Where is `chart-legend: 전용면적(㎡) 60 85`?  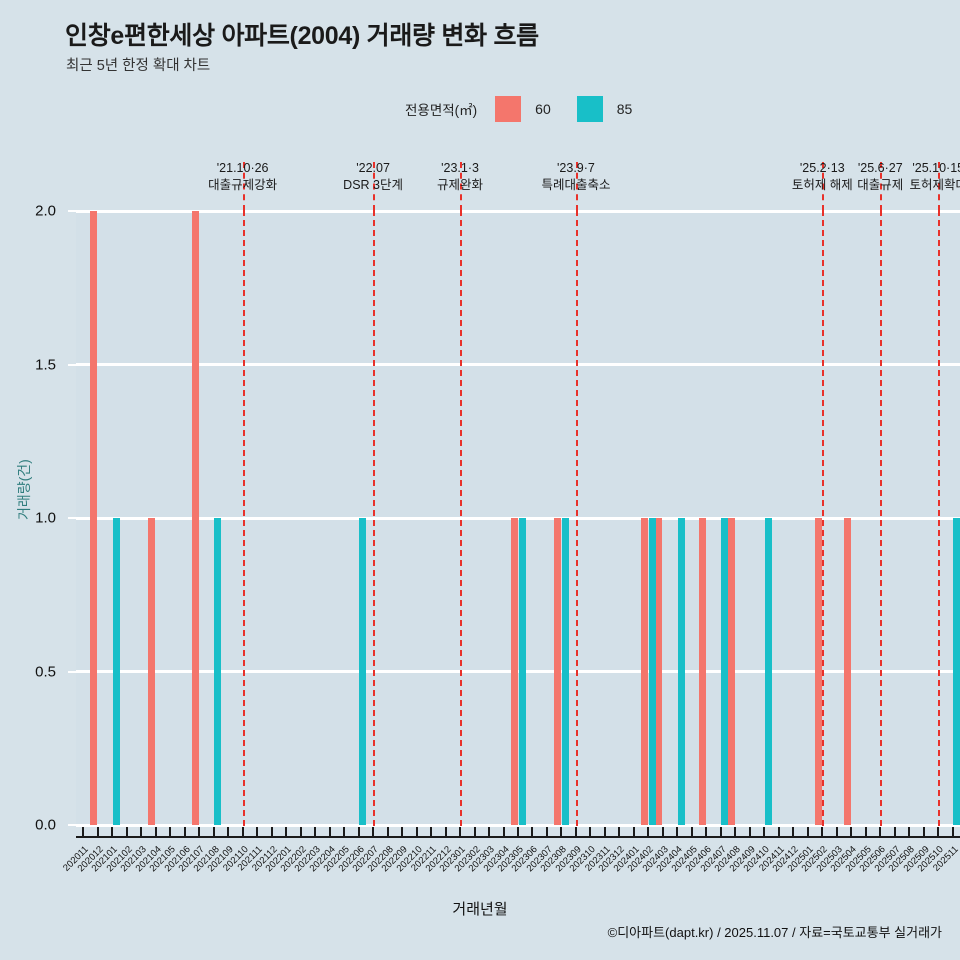 chart-legend: 전용면적(㎡) 60 85 is located at coordinates (518, 109).